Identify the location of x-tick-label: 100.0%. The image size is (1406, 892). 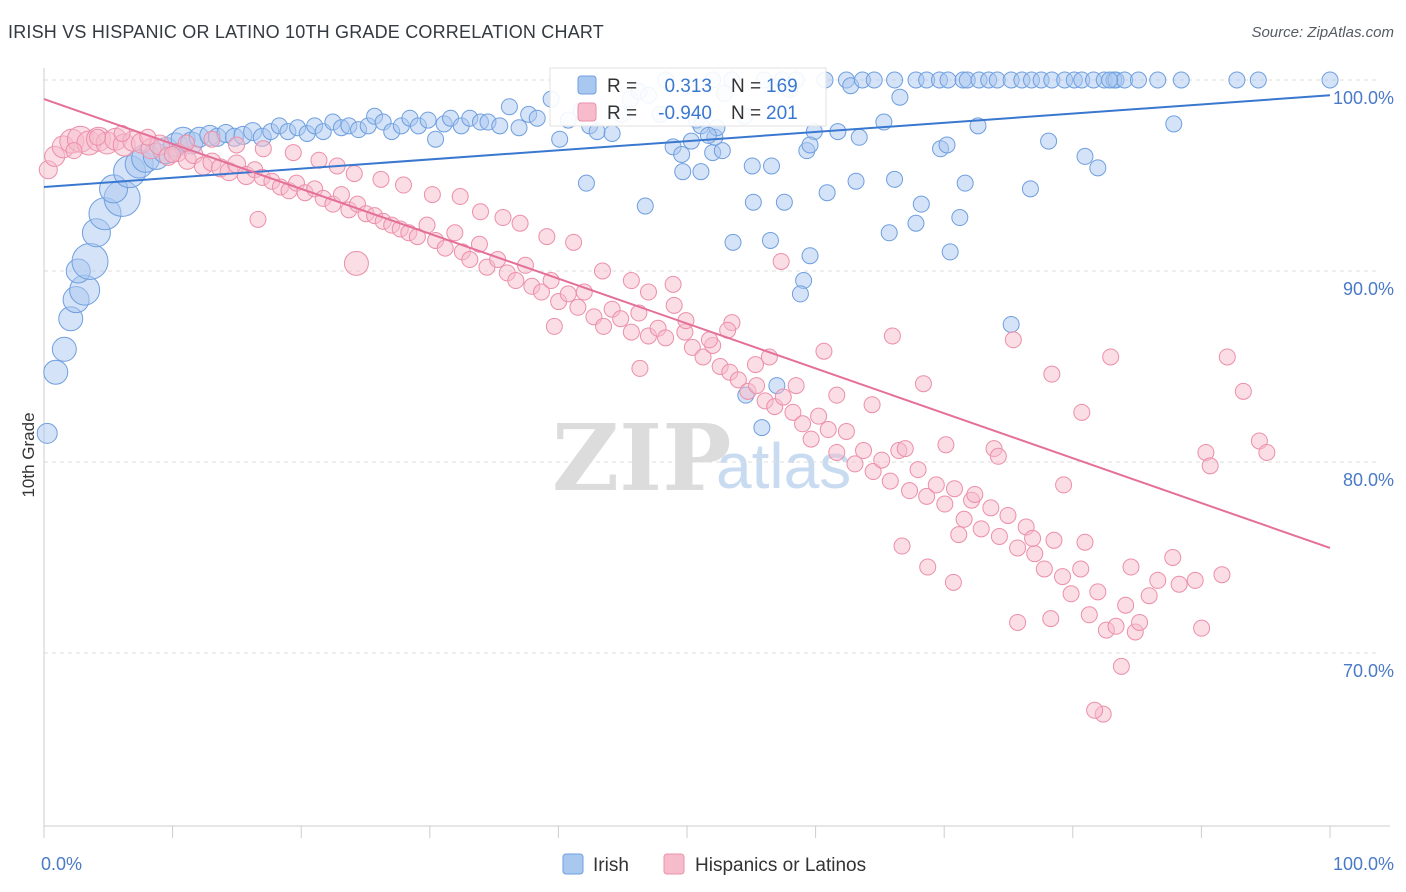
(1363, 864).